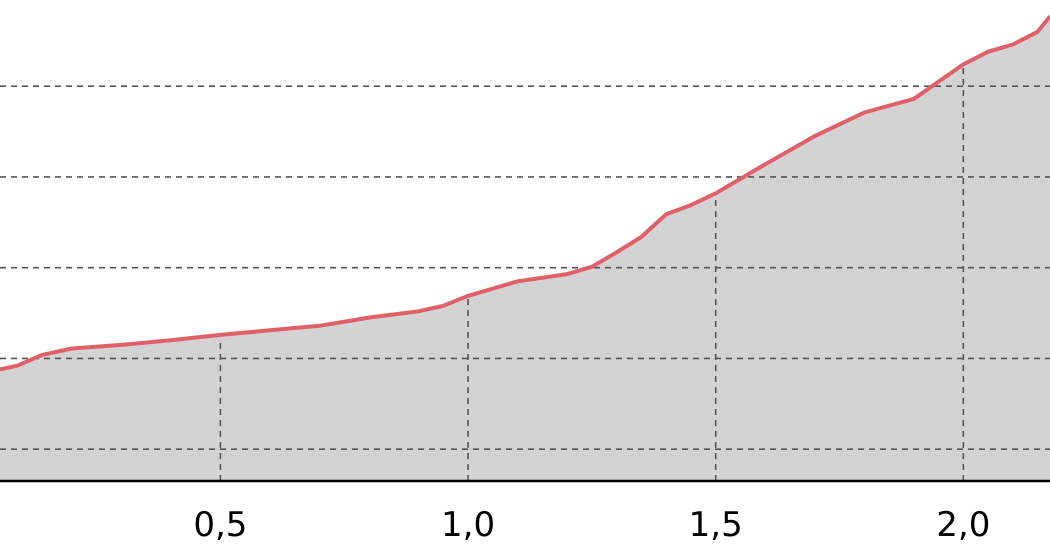 The height and width of the screenshot is (560, 1050). What do you see at coordinates (716, 525) in the screenshot?
I see `x-tick-label: 1,5` at bounding box center [716, 525].